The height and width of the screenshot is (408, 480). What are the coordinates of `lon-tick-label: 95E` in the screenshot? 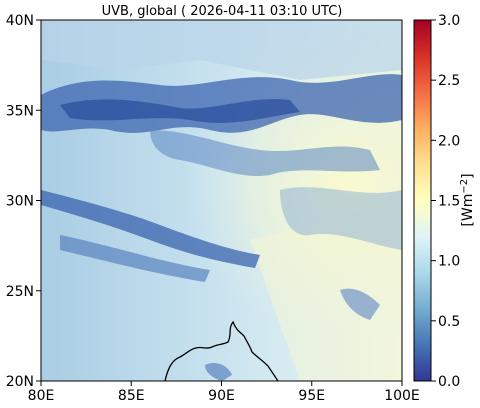 It's located at (311, 396).